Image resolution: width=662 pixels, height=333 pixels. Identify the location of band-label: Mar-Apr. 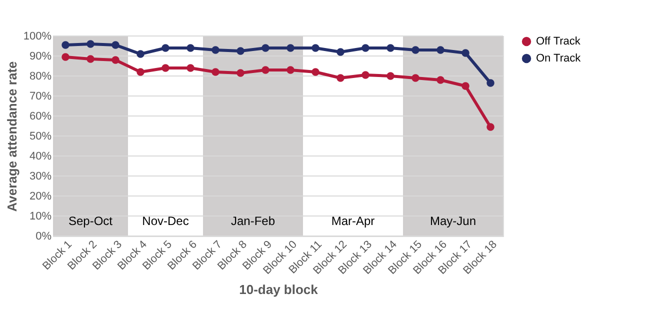
(353, 221).